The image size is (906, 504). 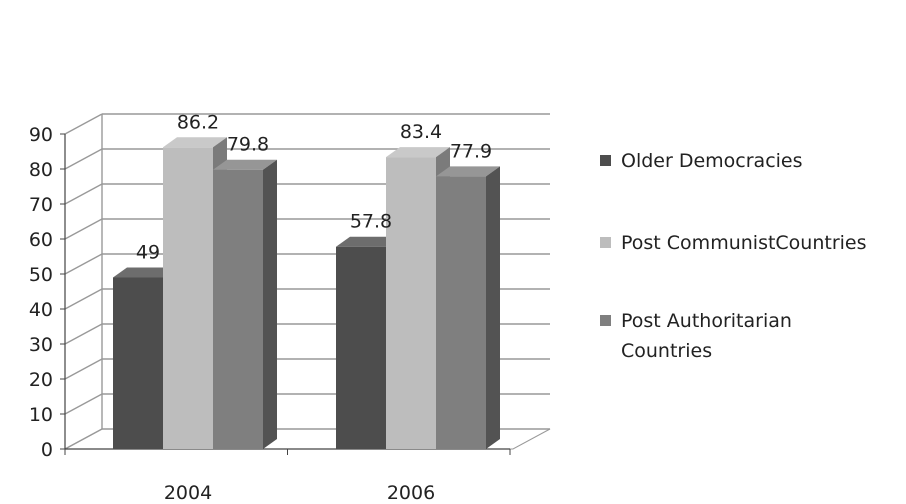 I want to click on data-label: 77.9, so click(x=471, y=151).